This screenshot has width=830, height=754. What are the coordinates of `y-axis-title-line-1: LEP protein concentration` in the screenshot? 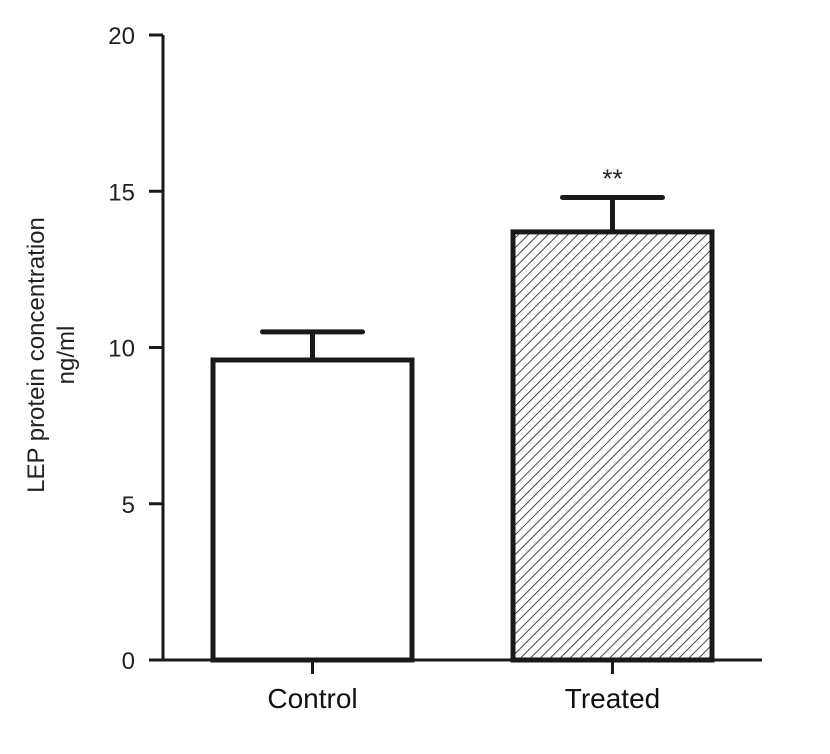 It's located at (36, 355).